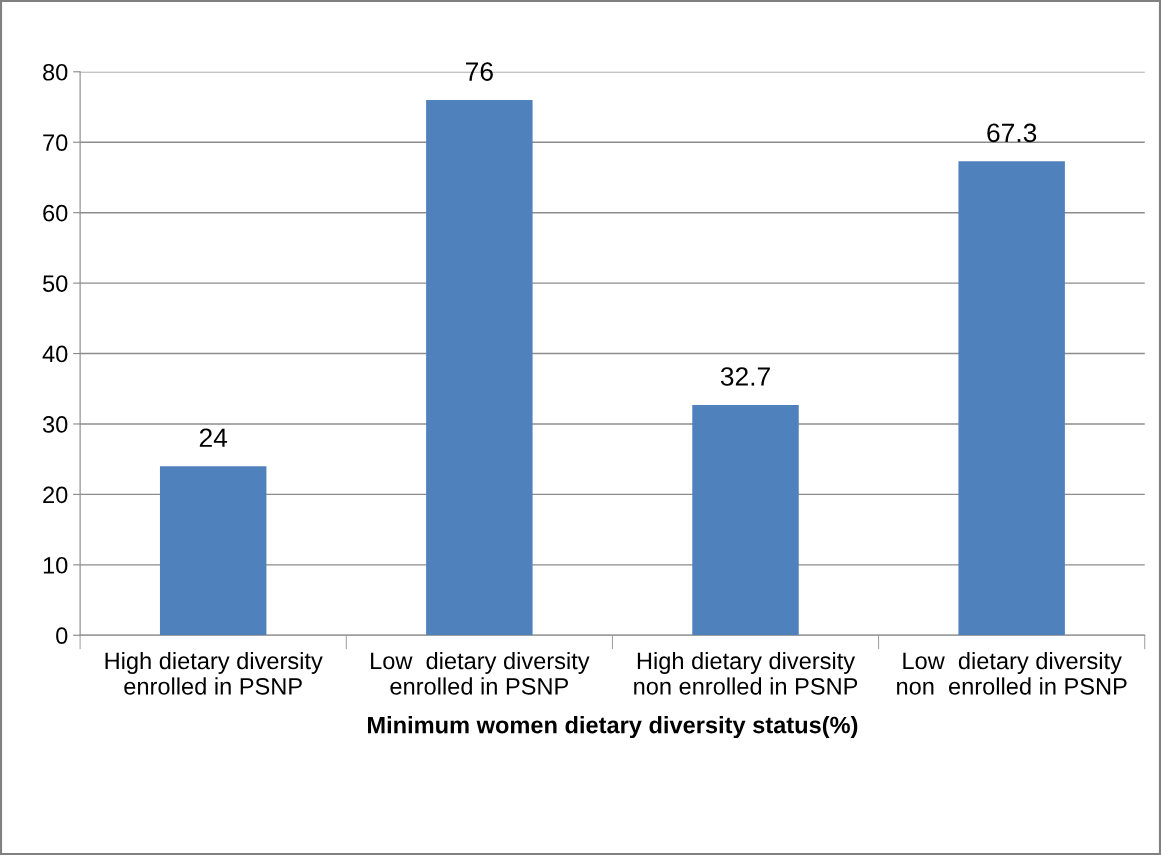  I want to click on x-tick-label: Low dietary diversity non enrolled in PSNP, so click(1012, 673).